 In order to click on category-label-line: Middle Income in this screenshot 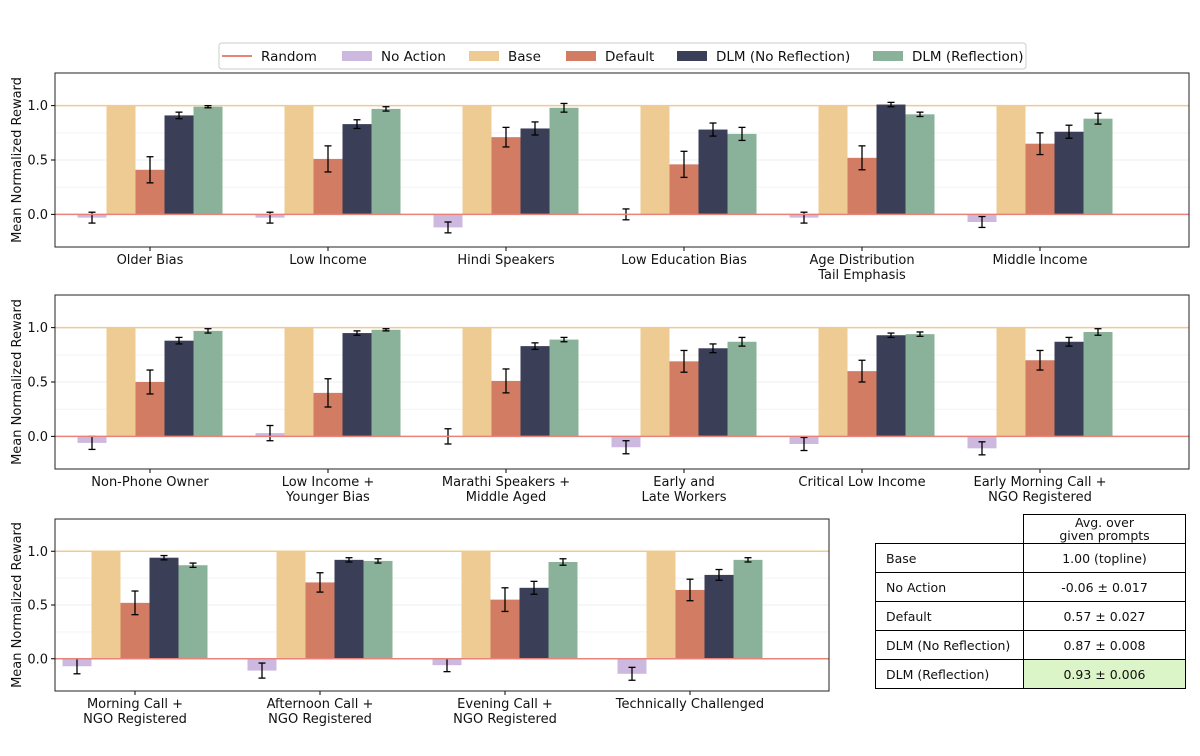, I will do `click(1040, 260)`.